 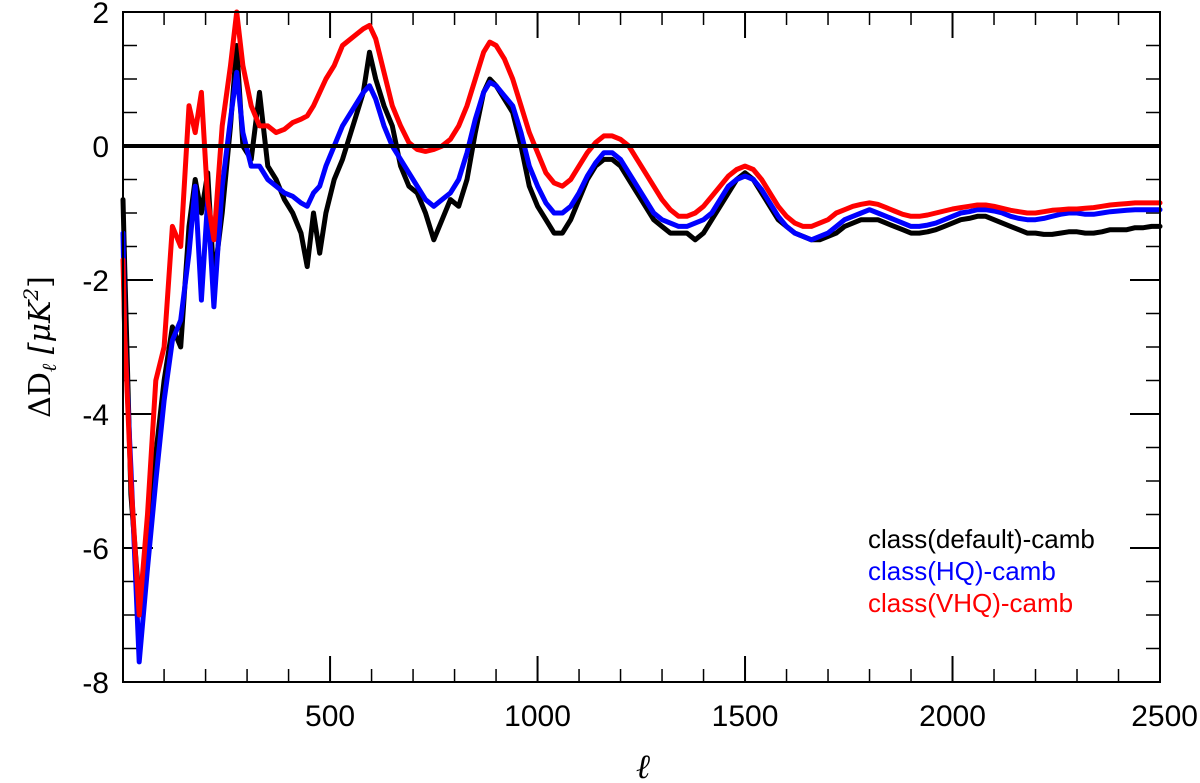 I want to click on y-tick-label: 0, so click(x=100, y=147).